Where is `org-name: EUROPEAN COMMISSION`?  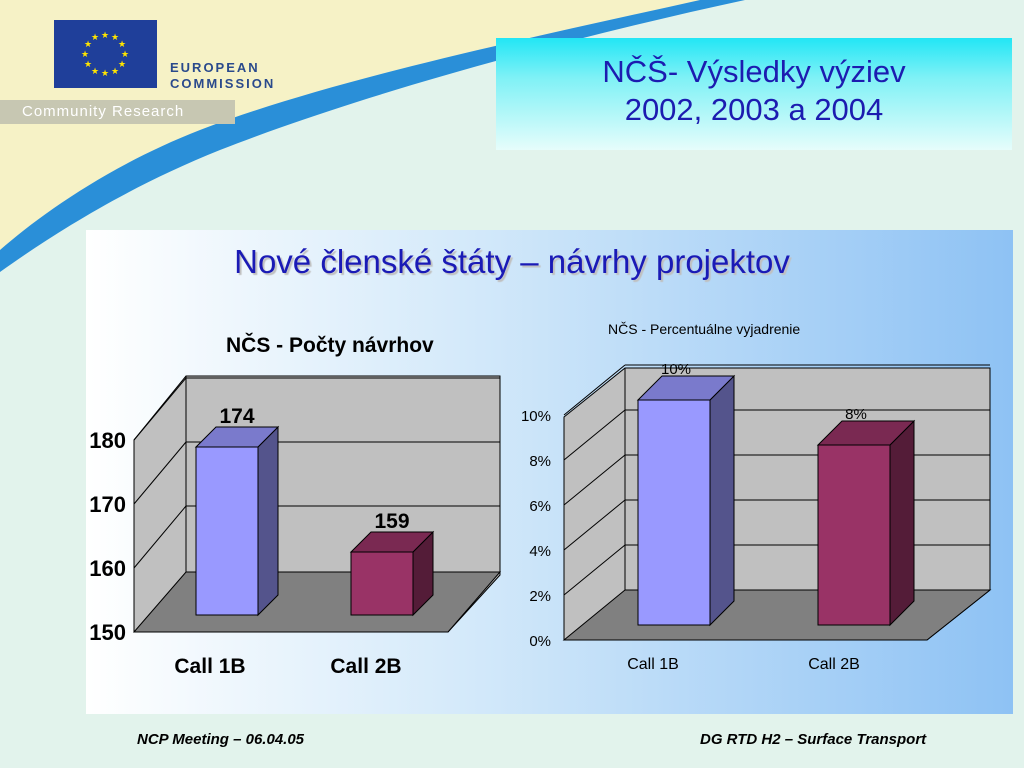
org-name: EUROPEAN COMMISSION is located at coordinates (222, 76).